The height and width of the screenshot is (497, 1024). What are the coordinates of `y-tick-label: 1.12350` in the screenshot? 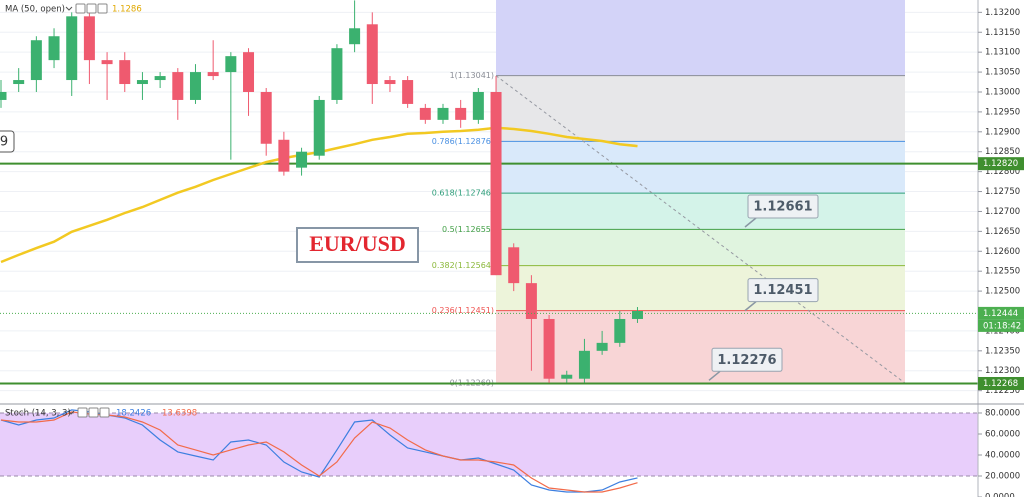 It's located at (1002, 351).